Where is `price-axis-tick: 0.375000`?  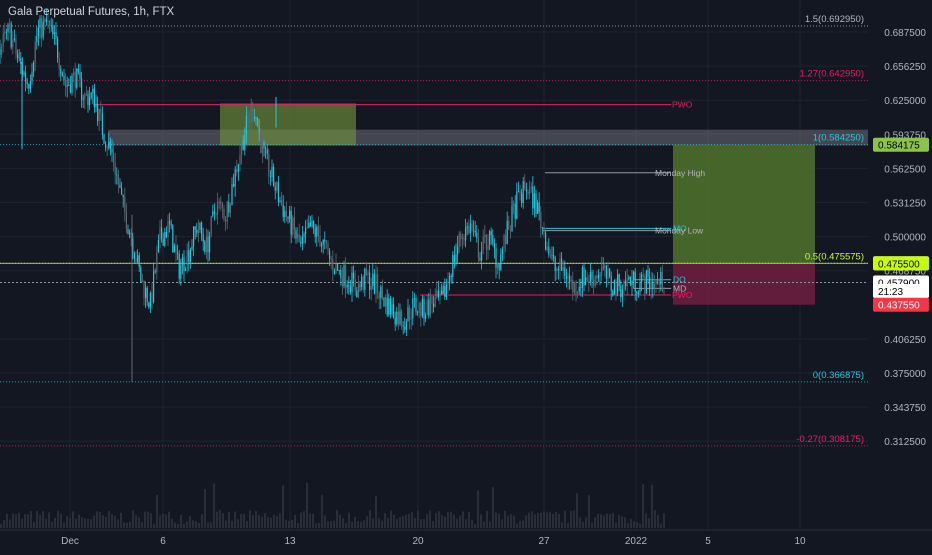 price-axis-tick: 0.375000 is located at coordinates (905, 374).